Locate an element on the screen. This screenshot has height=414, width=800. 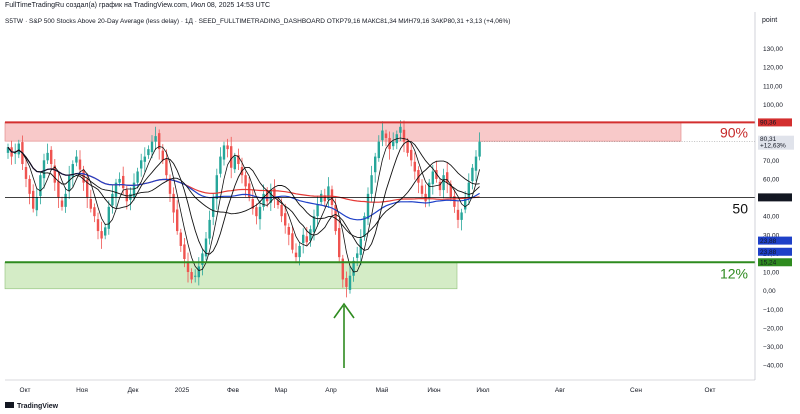
upper-price-tag: 90,36 is located at coordinates (768, 123).